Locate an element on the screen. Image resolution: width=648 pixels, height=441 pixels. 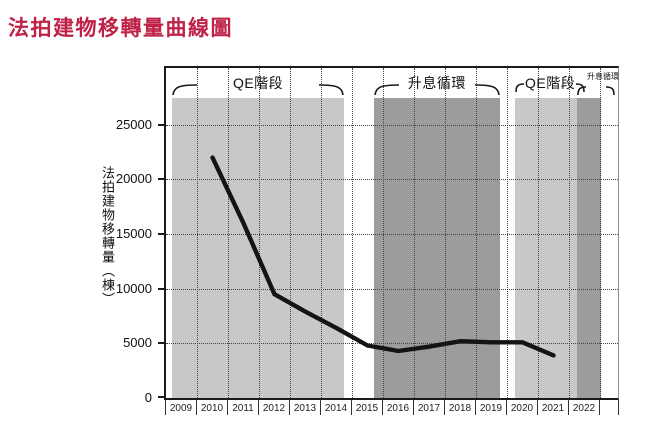
x-tick-label: 2021 is located at coordinates (553, 407).